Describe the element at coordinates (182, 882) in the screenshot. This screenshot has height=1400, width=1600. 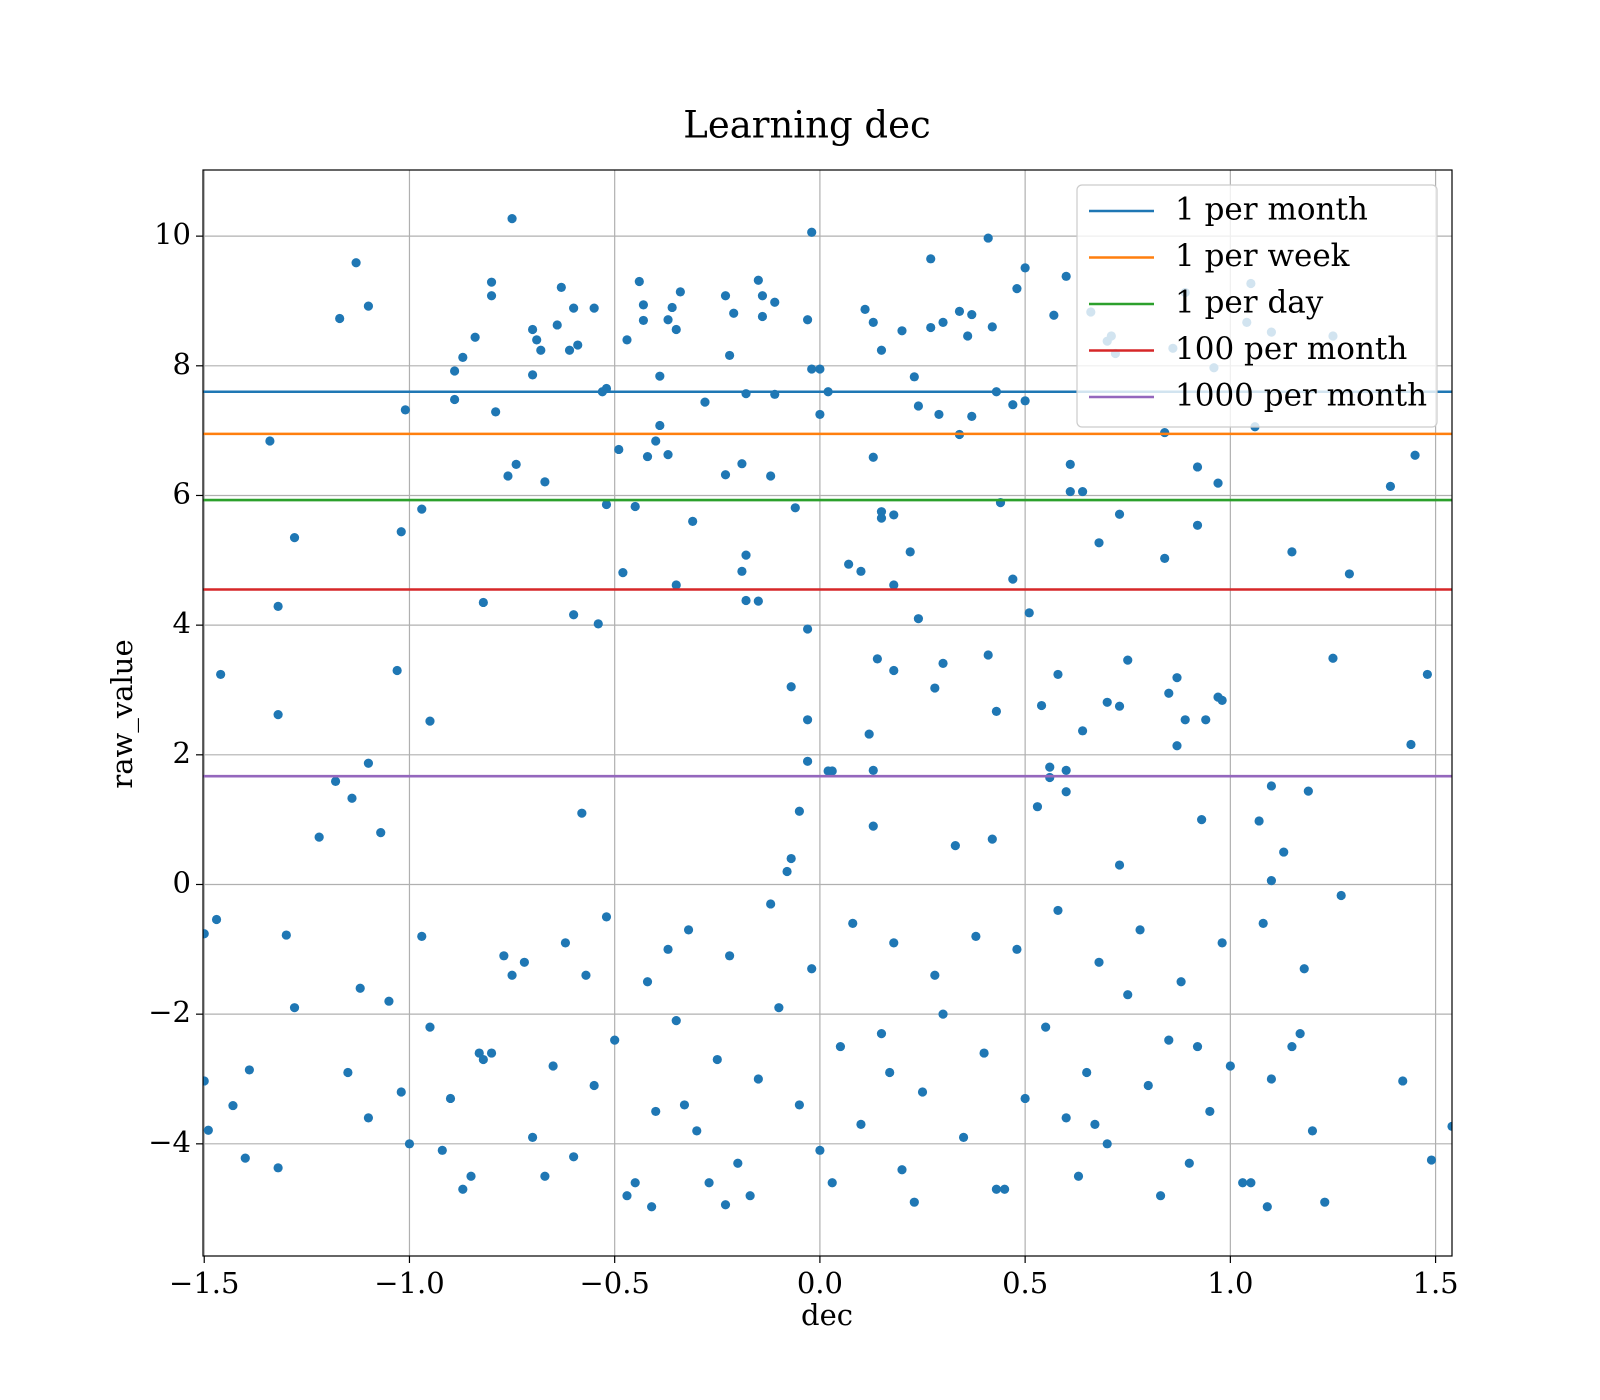
I see `y-tick-label: 0` at that location.